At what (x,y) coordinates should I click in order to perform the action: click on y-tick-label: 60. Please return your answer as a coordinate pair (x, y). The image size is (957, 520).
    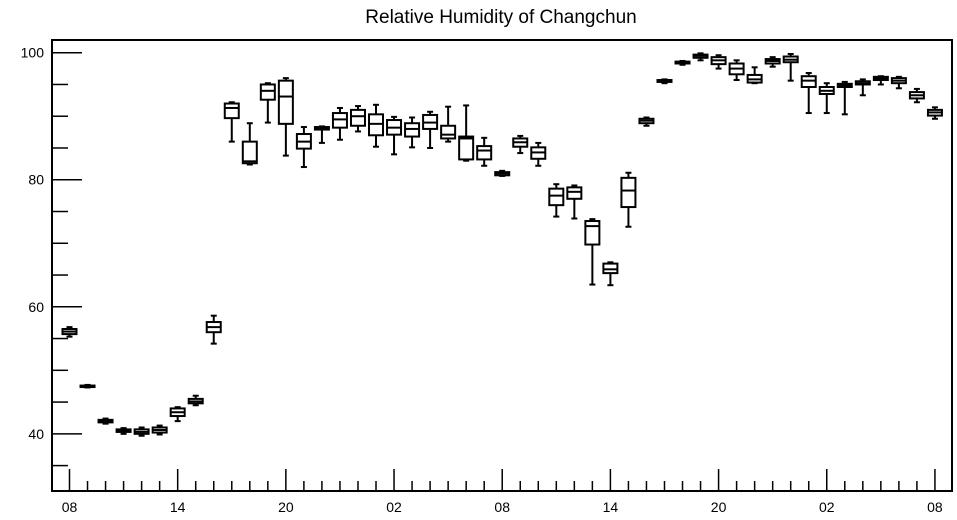
    Looking at the image, I should click on (36, 307).